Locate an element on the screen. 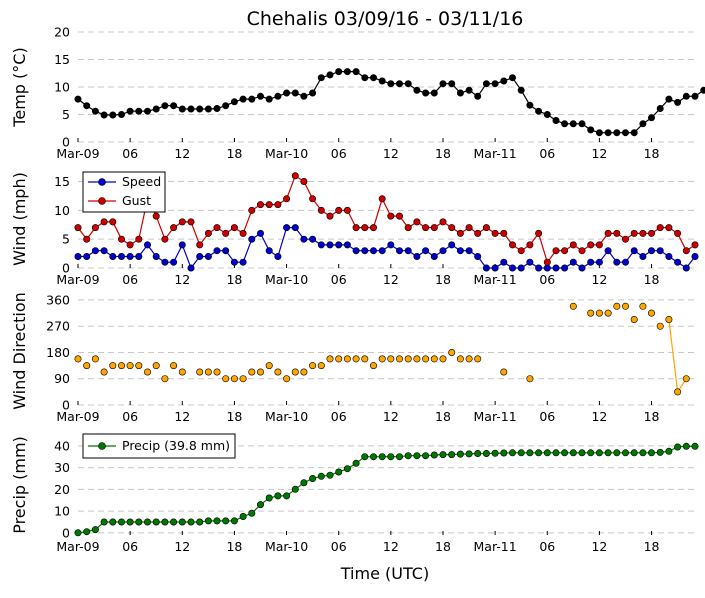 Image resolution: width=705 pixels, height=598 pixels. chart-title: Chehalis 03/09/16 - 03/11/16 is located at coordinates (385, 19).